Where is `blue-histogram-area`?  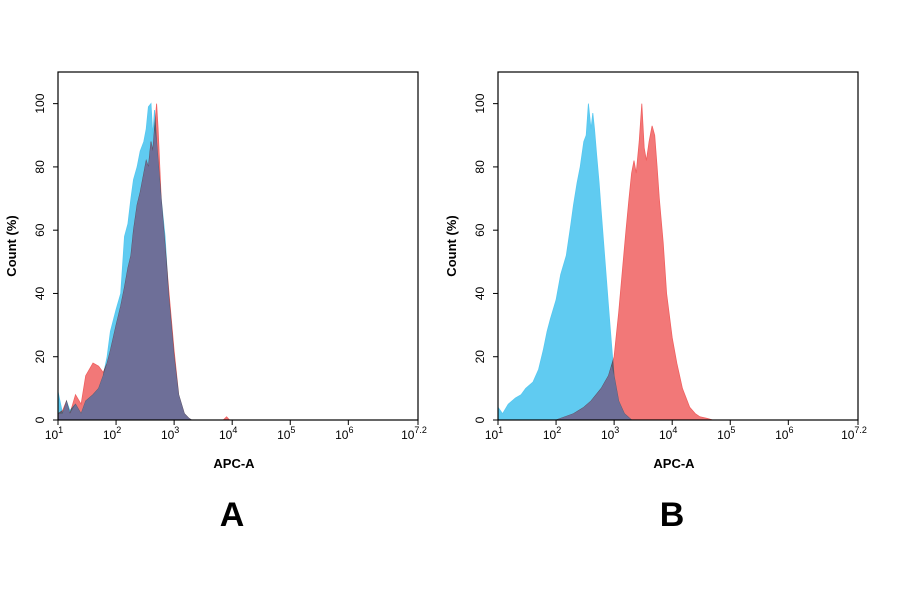 blue-histogram-area is located at coordinates (565, 262).